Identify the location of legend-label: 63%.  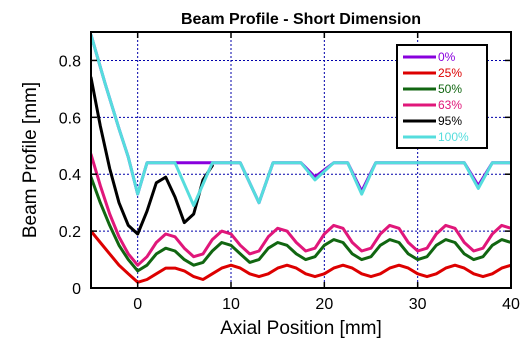
(450, 105).